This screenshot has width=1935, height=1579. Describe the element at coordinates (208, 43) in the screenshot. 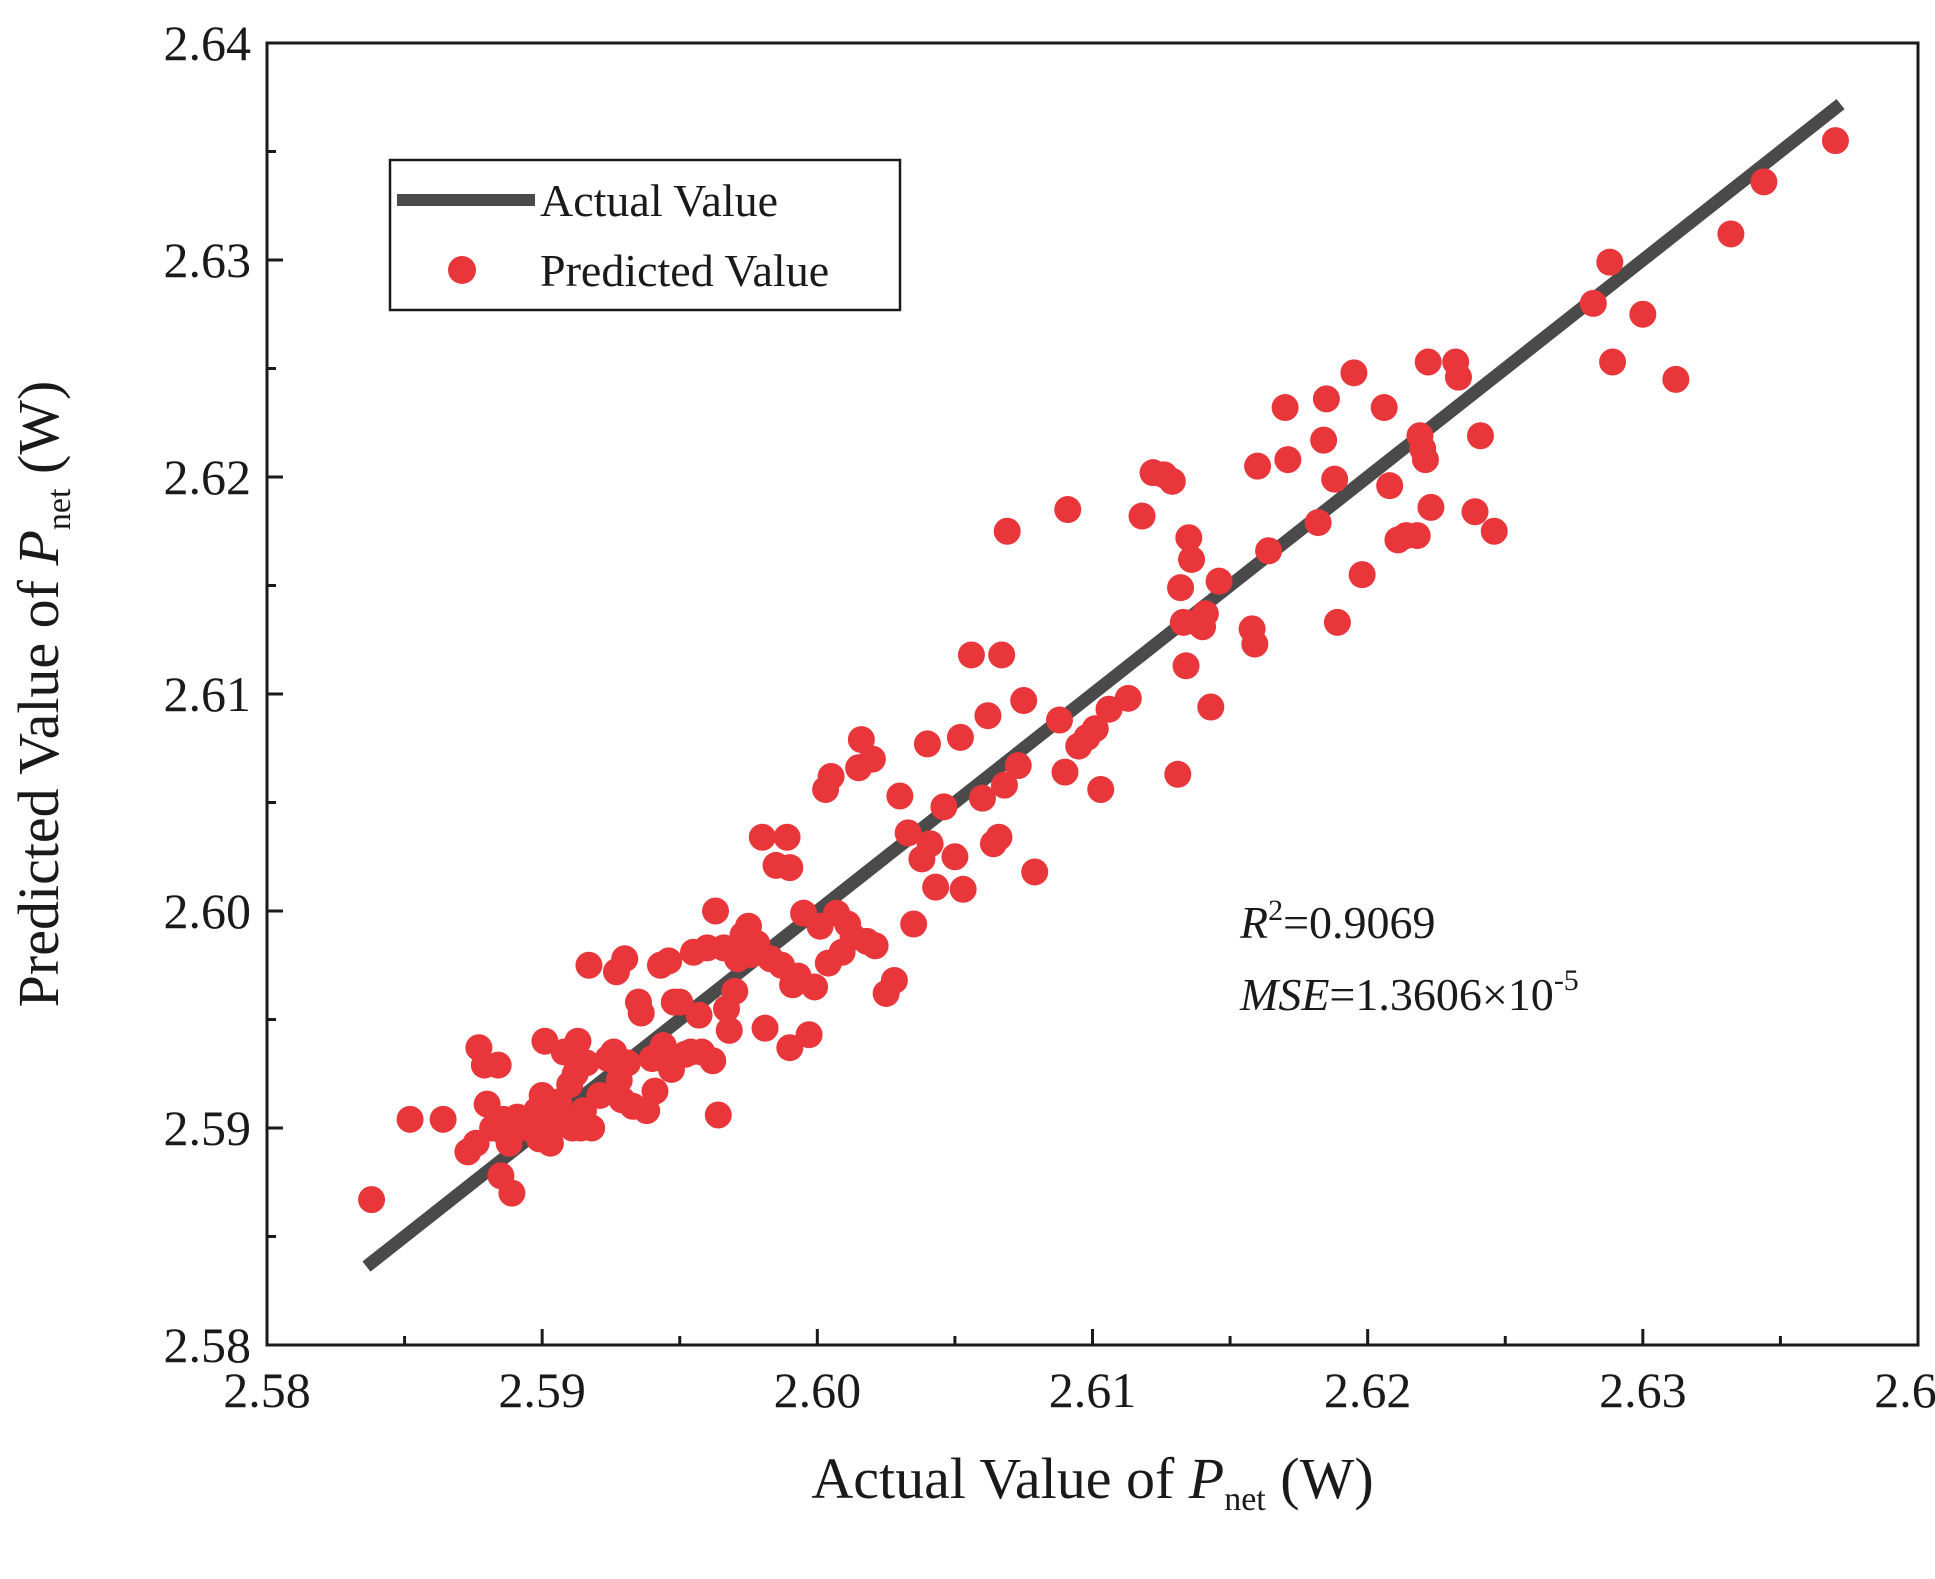

I see `y-tick-label: 2.64` at that location.